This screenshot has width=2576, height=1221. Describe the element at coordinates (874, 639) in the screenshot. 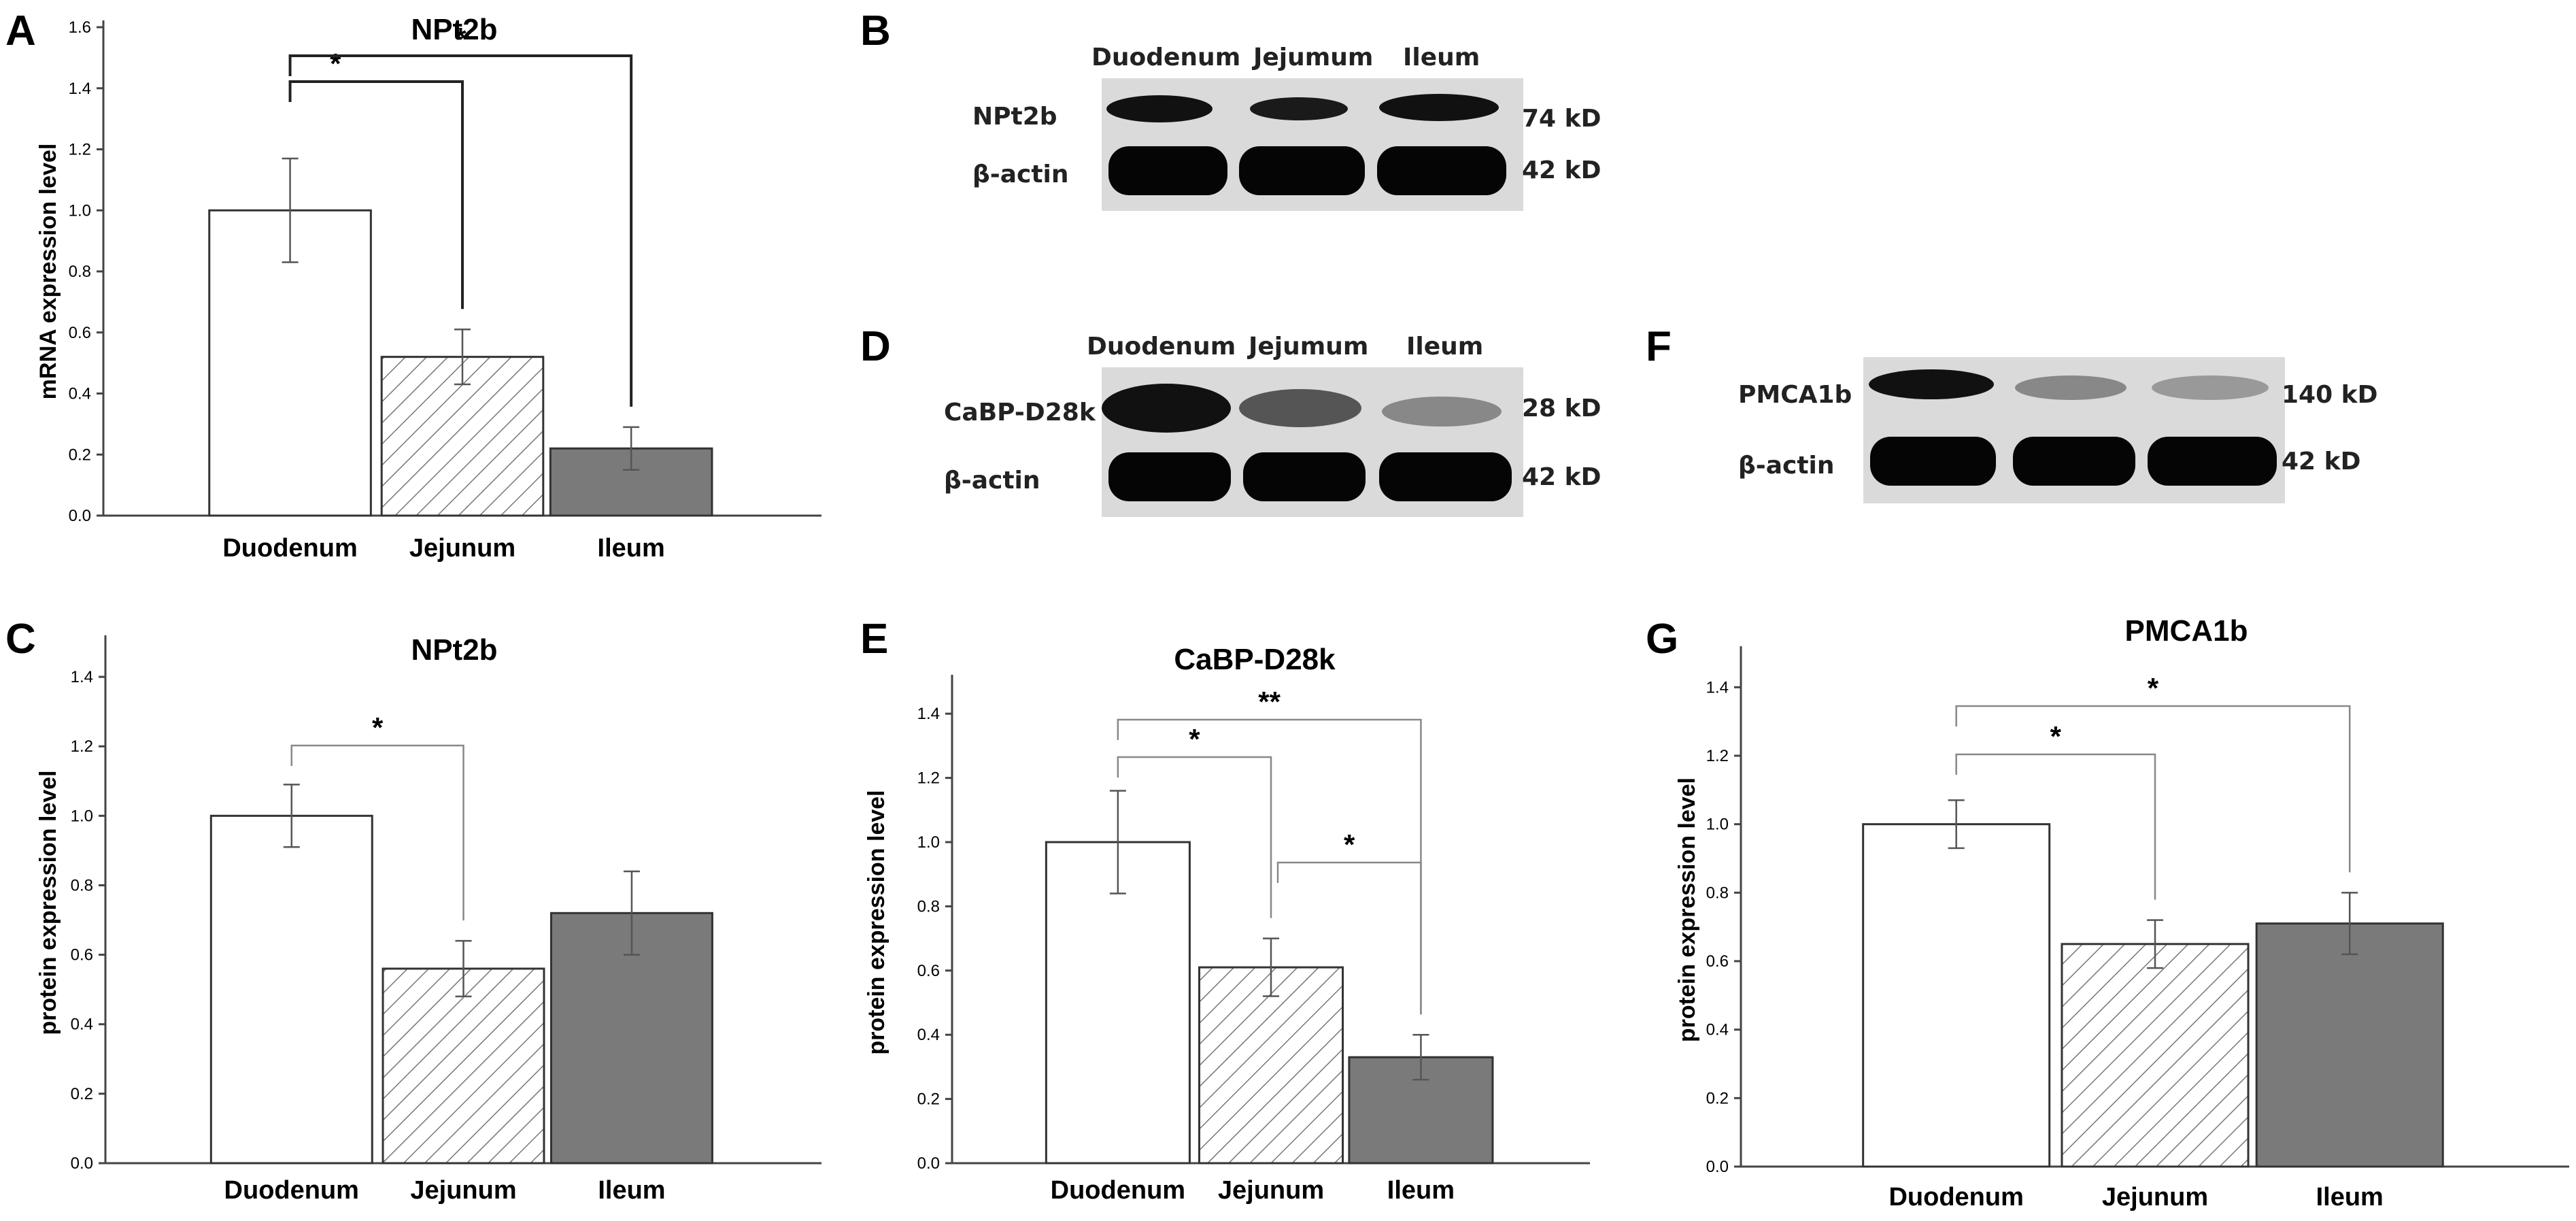

I see `panel-label-e: E` at that location.